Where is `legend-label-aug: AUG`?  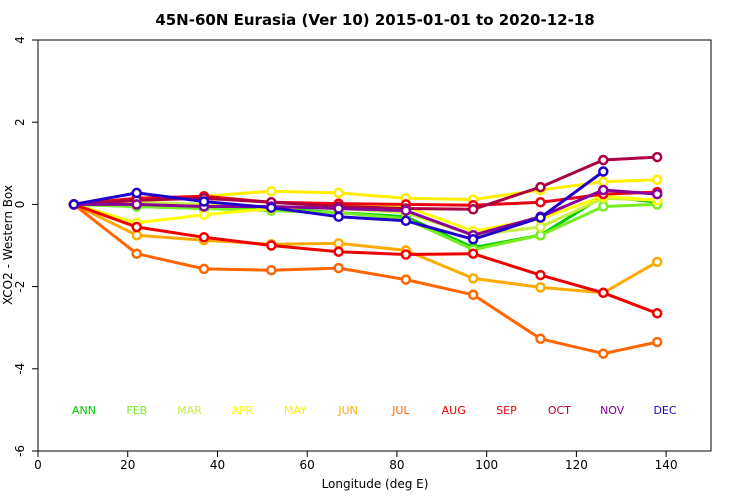
legend-label-aug: AUG is located at coordinates (454, 410).